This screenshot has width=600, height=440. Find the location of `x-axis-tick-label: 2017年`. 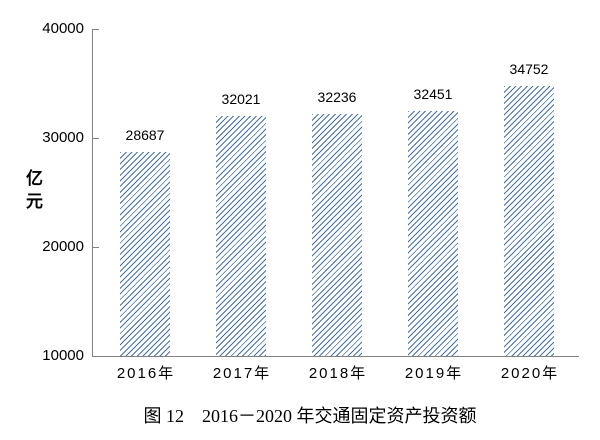

x-axis-tick-label: 2017年 is located at coordinates (242, 373).